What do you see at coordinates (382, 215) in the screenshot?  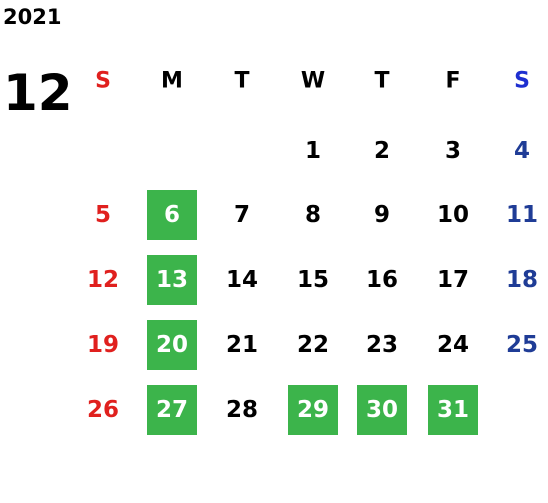 I see `day: 9` at bounding box center [382, 215].